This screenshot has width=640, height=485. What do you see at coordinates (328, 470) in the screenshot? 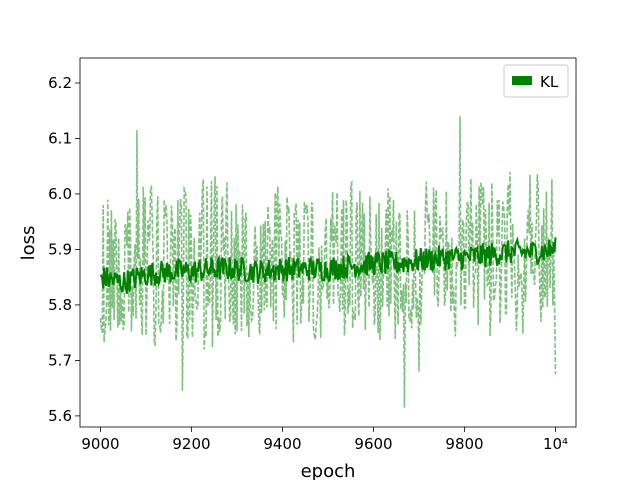
I see `x-axis-label: epoch` at bounding box center [328, 470].